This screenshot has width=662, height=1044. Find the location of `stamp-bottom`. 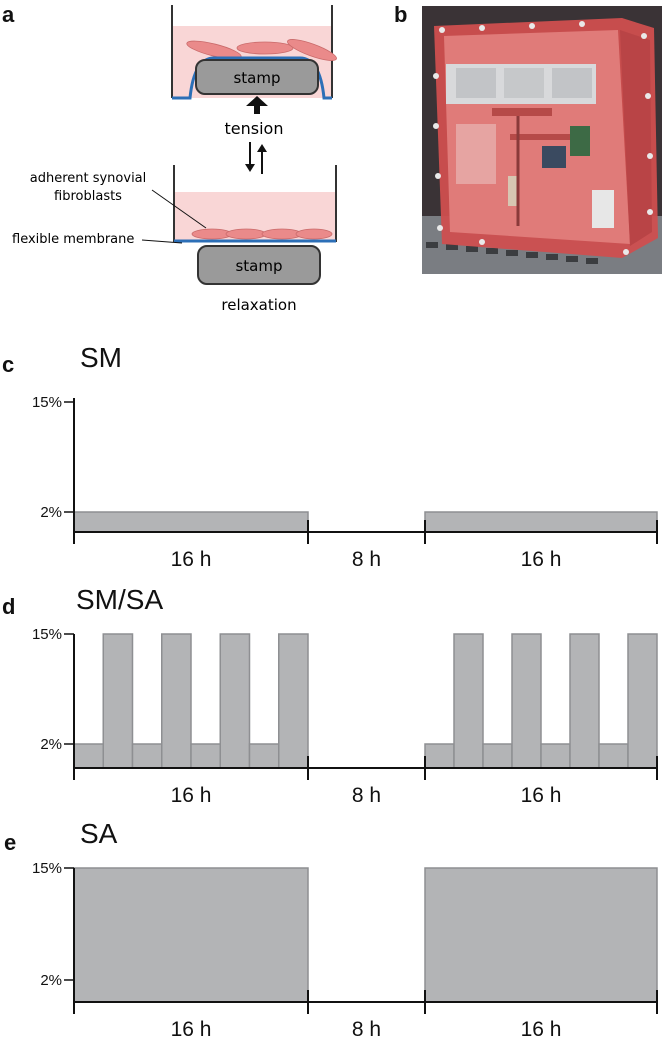

stamp-bottom is located at coordinates (259, 265).